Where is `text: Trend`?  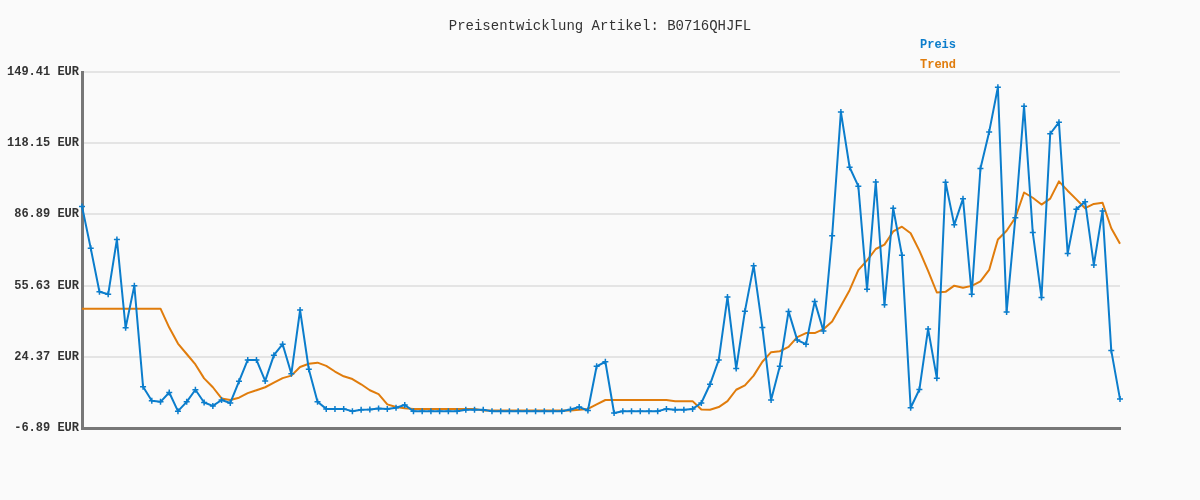 text: Trend is located at coordinates (938, 65).